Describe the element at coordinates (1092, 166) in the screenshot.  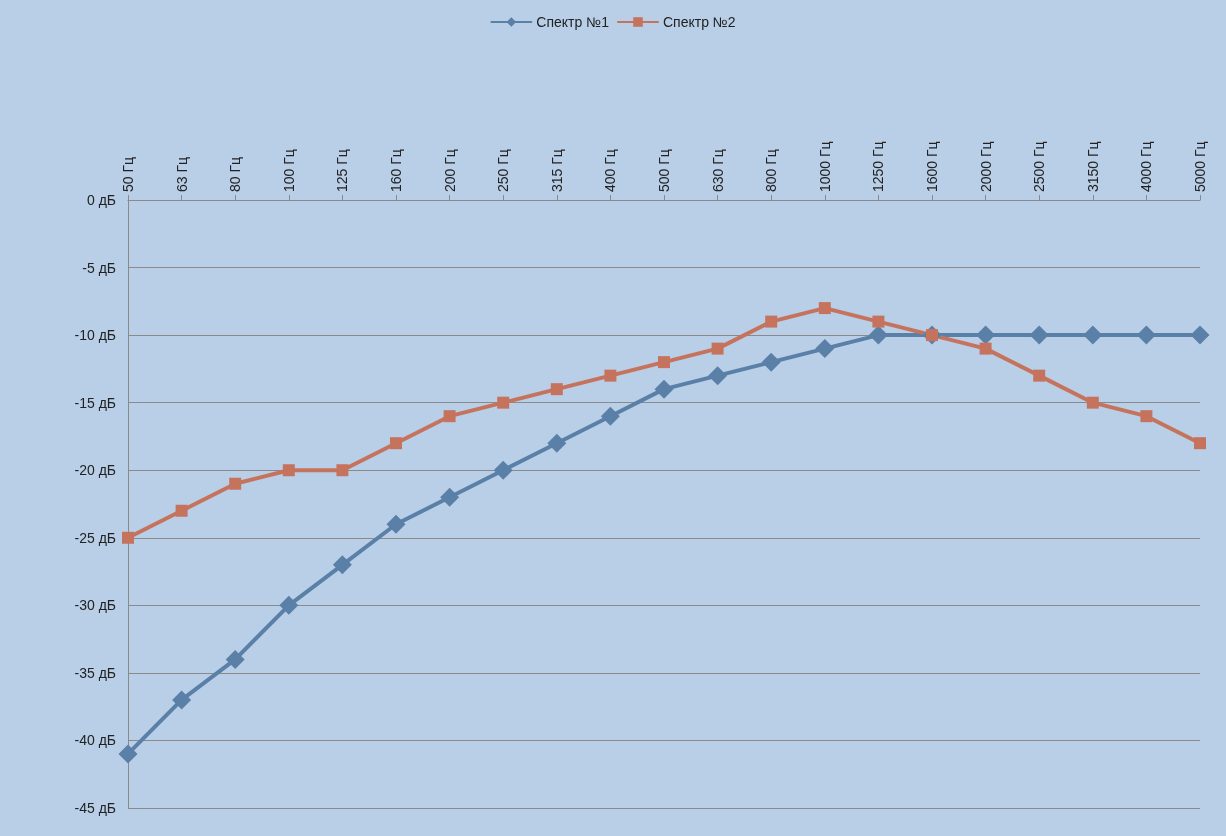
I see `x-tick-label: 3150 Гц` at that location.